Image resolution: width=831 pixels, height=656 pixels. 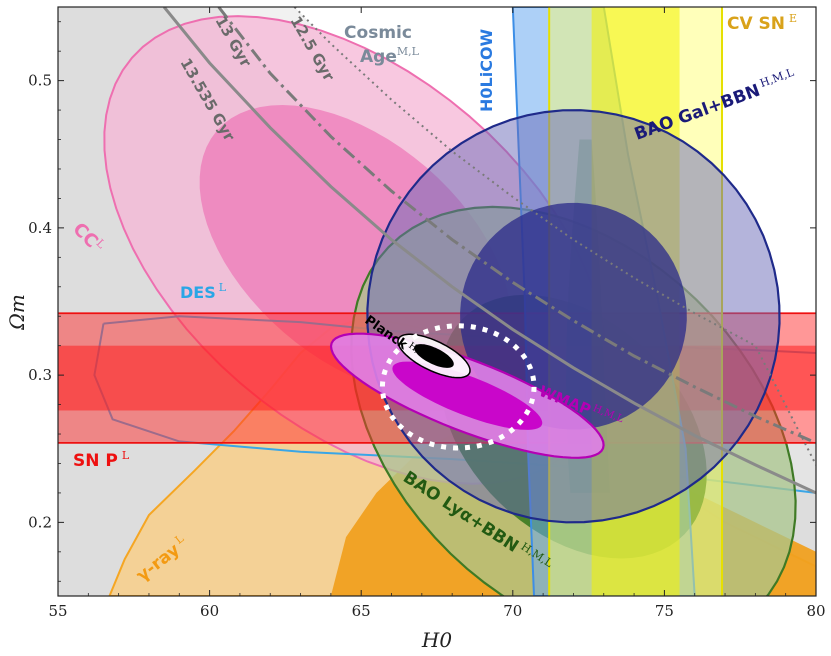 I want to click on x-tick-label: 55, so click(x=57, y=611).